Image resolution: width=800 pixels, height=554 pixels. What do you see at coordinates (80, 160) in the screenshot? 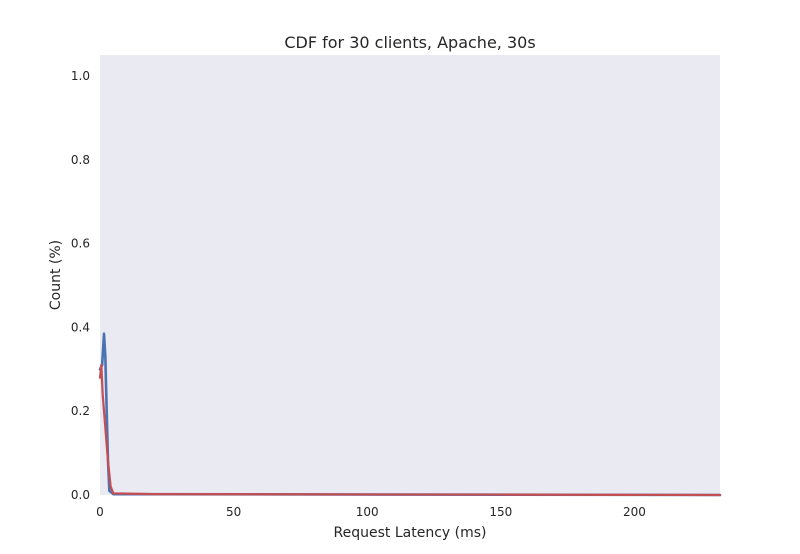
I see `y-tick-label: 0.8` at bounding box center [80, 160].